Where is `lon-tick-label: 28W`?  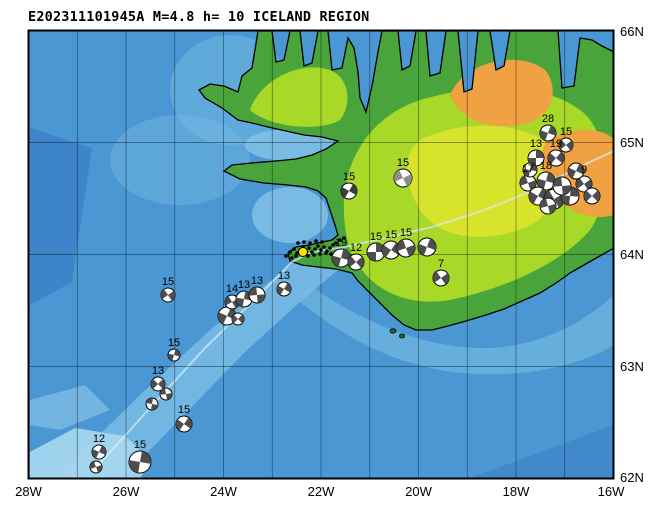 lon-tick-label: 28W is located at coordinates (28, 491).